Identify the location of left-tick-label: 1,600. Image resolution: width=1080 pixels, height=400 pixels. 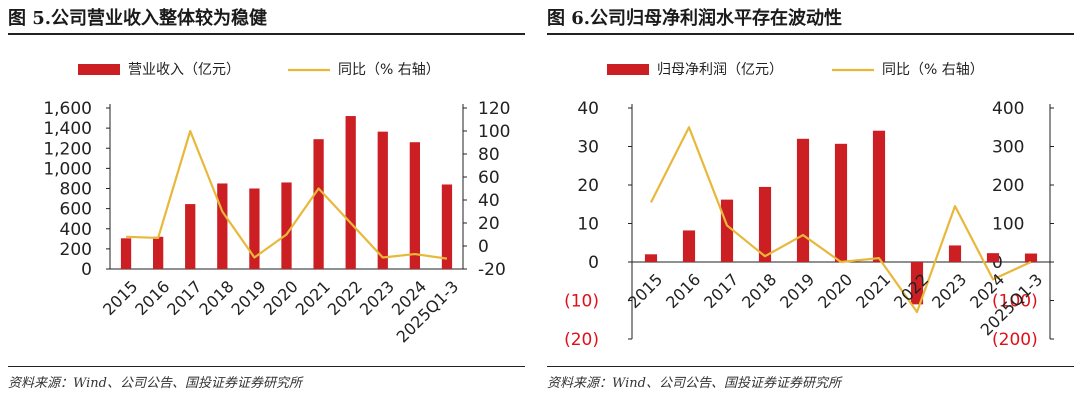
(67, 109).